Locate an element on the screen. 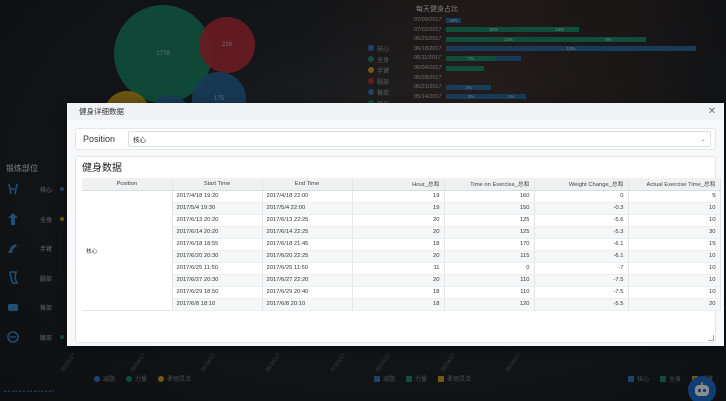 Image resolution: width=726 pixels, height=401 pixels. table-cell: 125 is located at coordinates (489, 220).